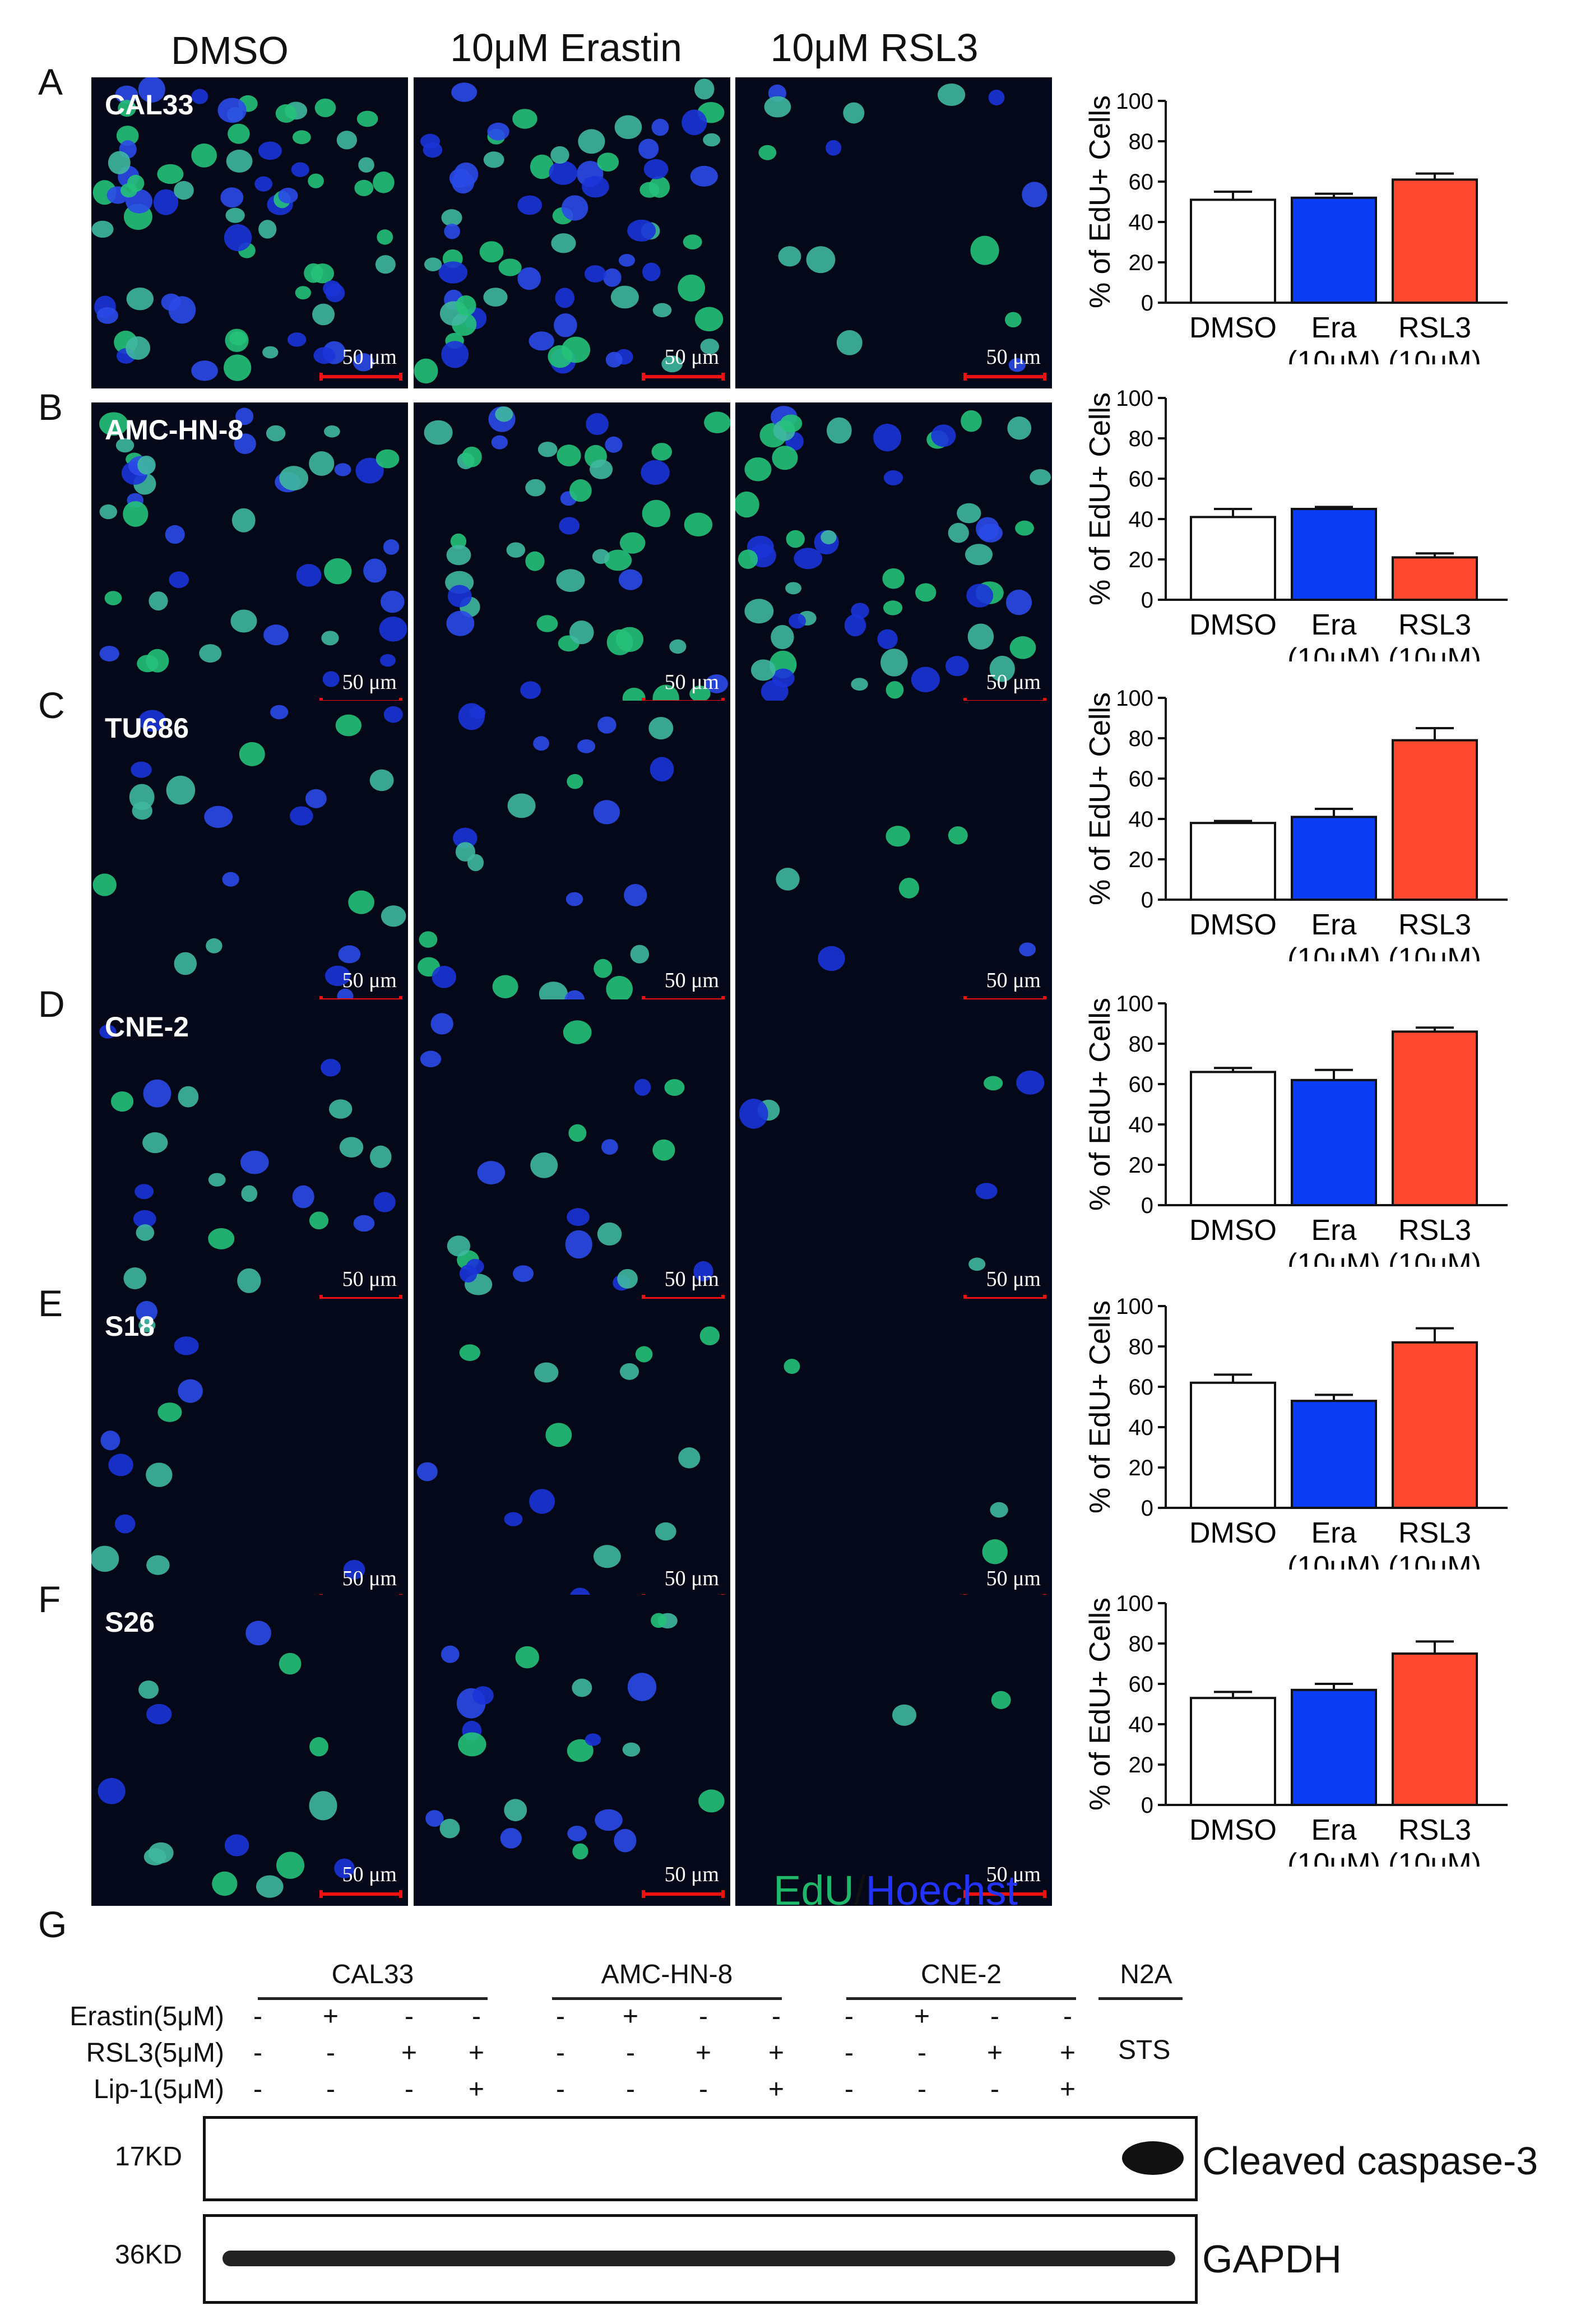  I want to click on group-underline, so click(373, 1998).